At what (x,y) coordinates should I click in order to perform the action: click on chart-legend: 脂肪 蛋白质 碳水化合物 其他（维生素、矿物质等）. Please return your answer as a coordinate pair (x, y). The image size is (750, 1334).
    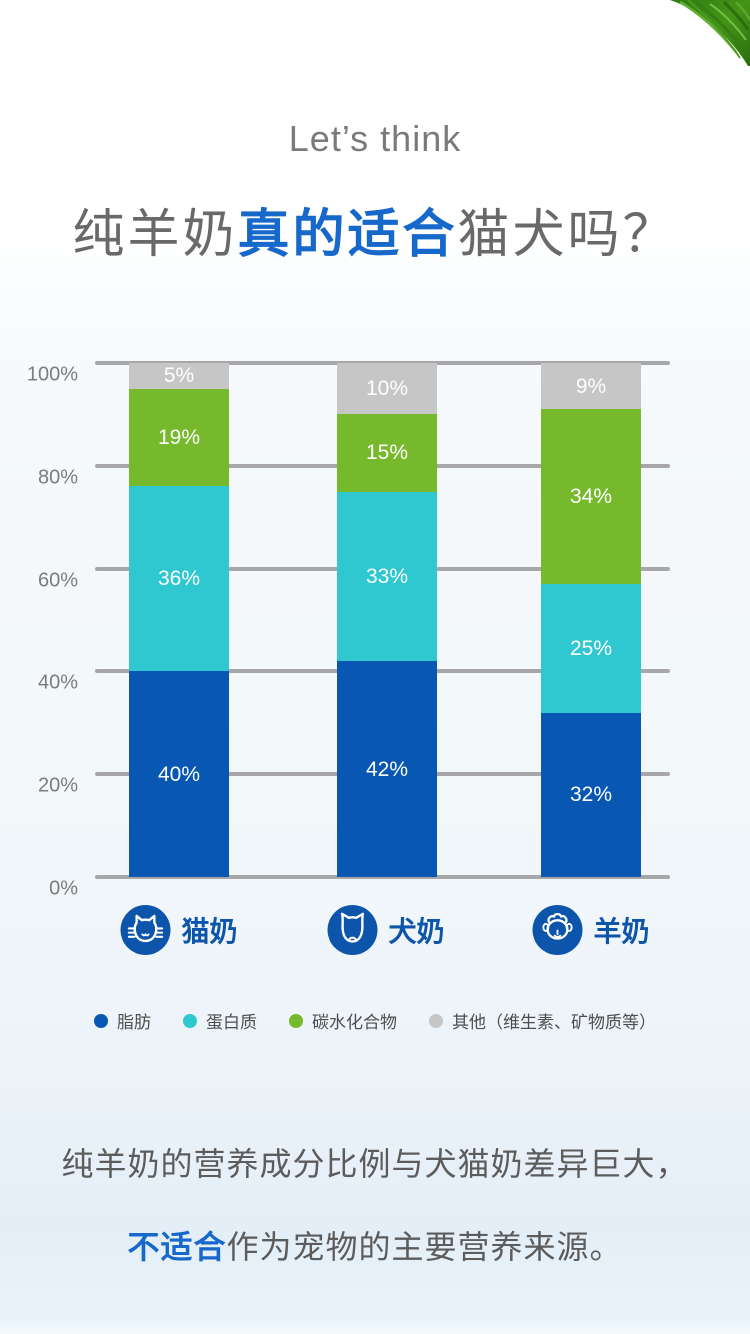
    Looking at the image, I should click on (375, 1020).